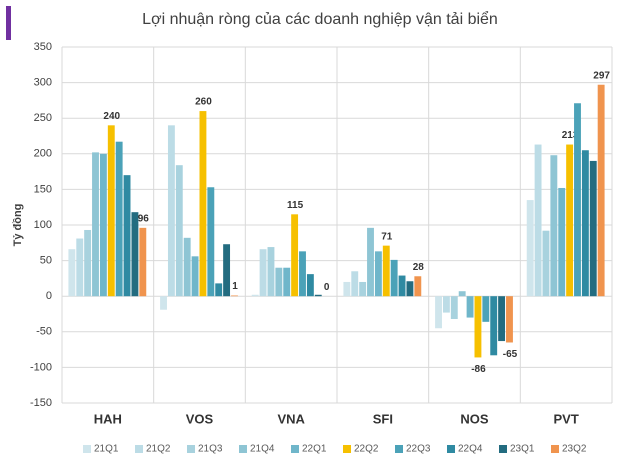 The image size is (624, 466). What do you see at coordinates (387, 236) in the screenshot?
I see `data-label: 71` at bounding box center [387, 236].